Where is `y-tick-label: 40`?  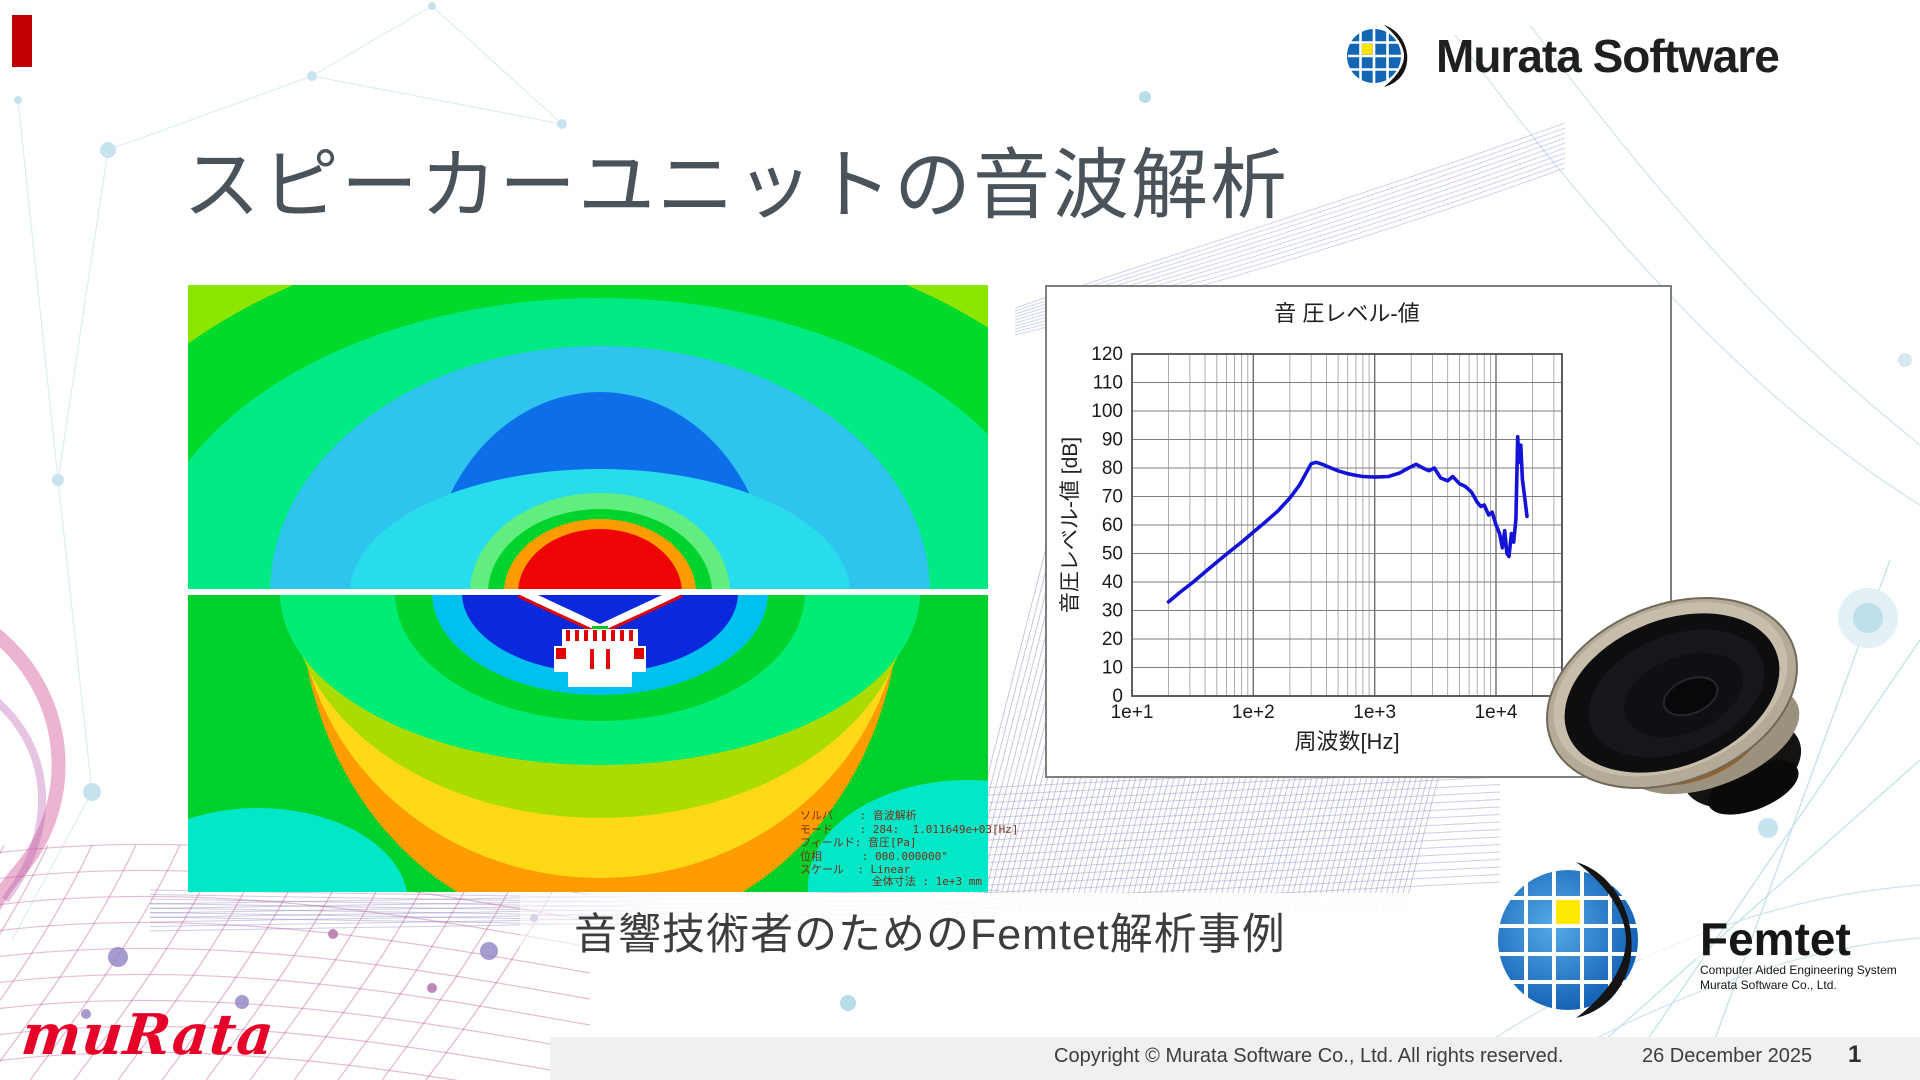 y-tick-label: 40 is located at coordinates (1112, 582).